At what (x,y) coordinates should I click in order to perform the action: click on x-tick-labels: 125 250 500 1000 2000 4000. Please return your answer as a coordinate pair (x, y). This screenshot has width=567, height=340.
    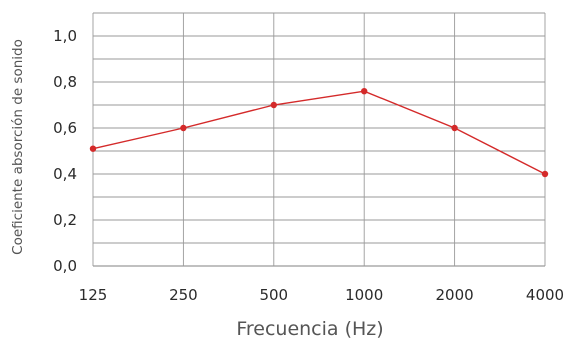
    Looking at the image, I should click on (321, 295).